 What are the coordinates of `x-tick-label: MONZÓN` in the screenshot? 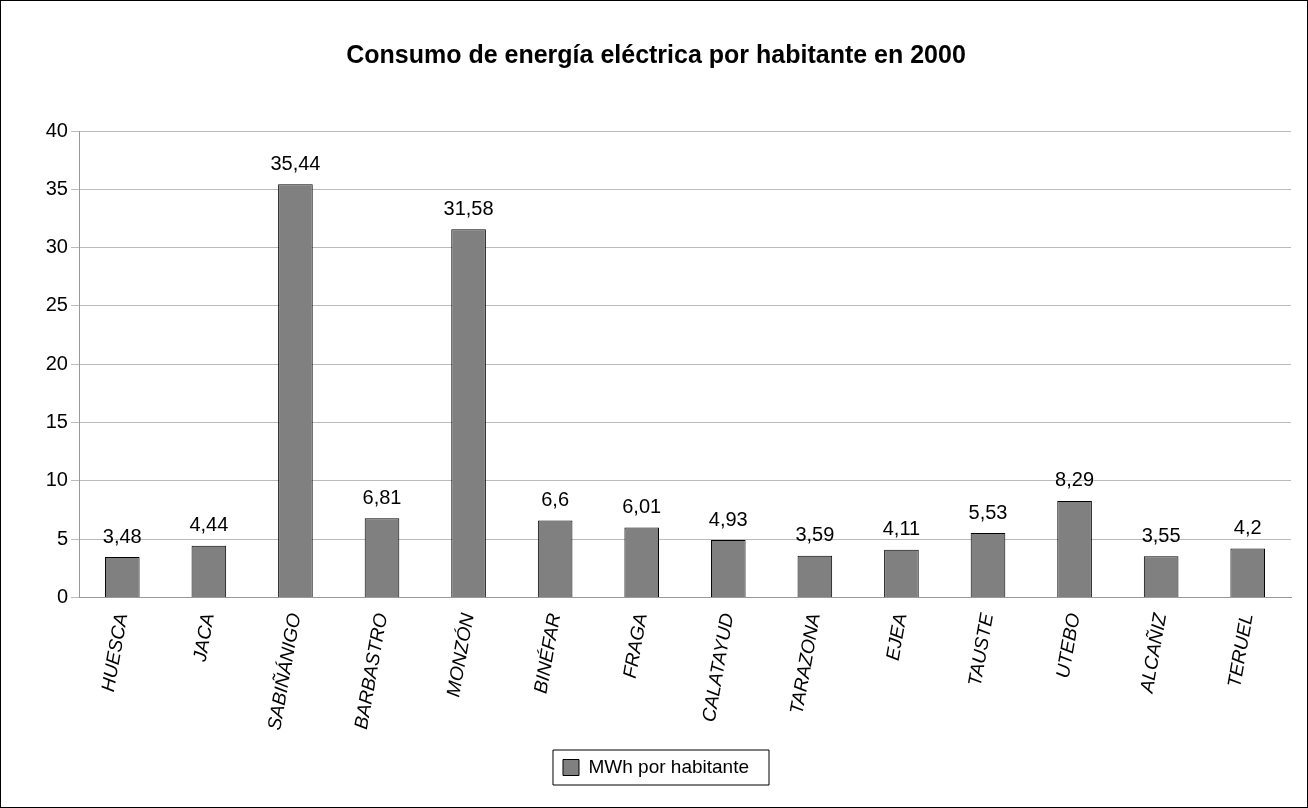 It's located at (460, 655).